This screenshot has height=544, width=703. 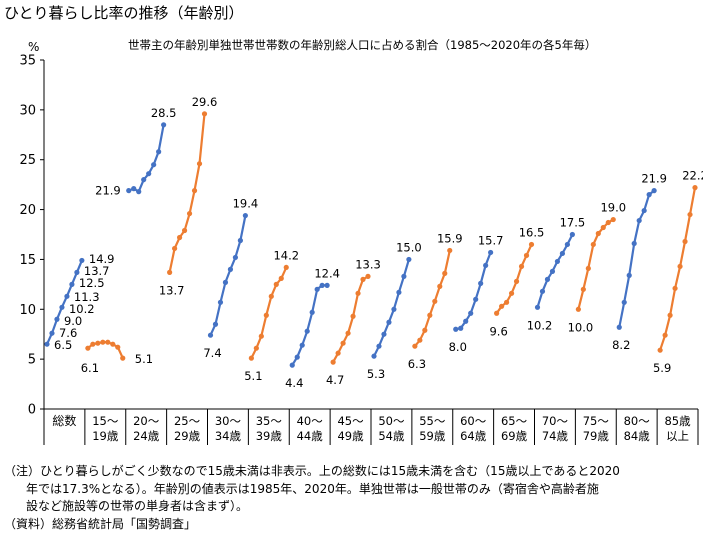 I want to click on category-label: 85歳, so click(x=677, y=421).